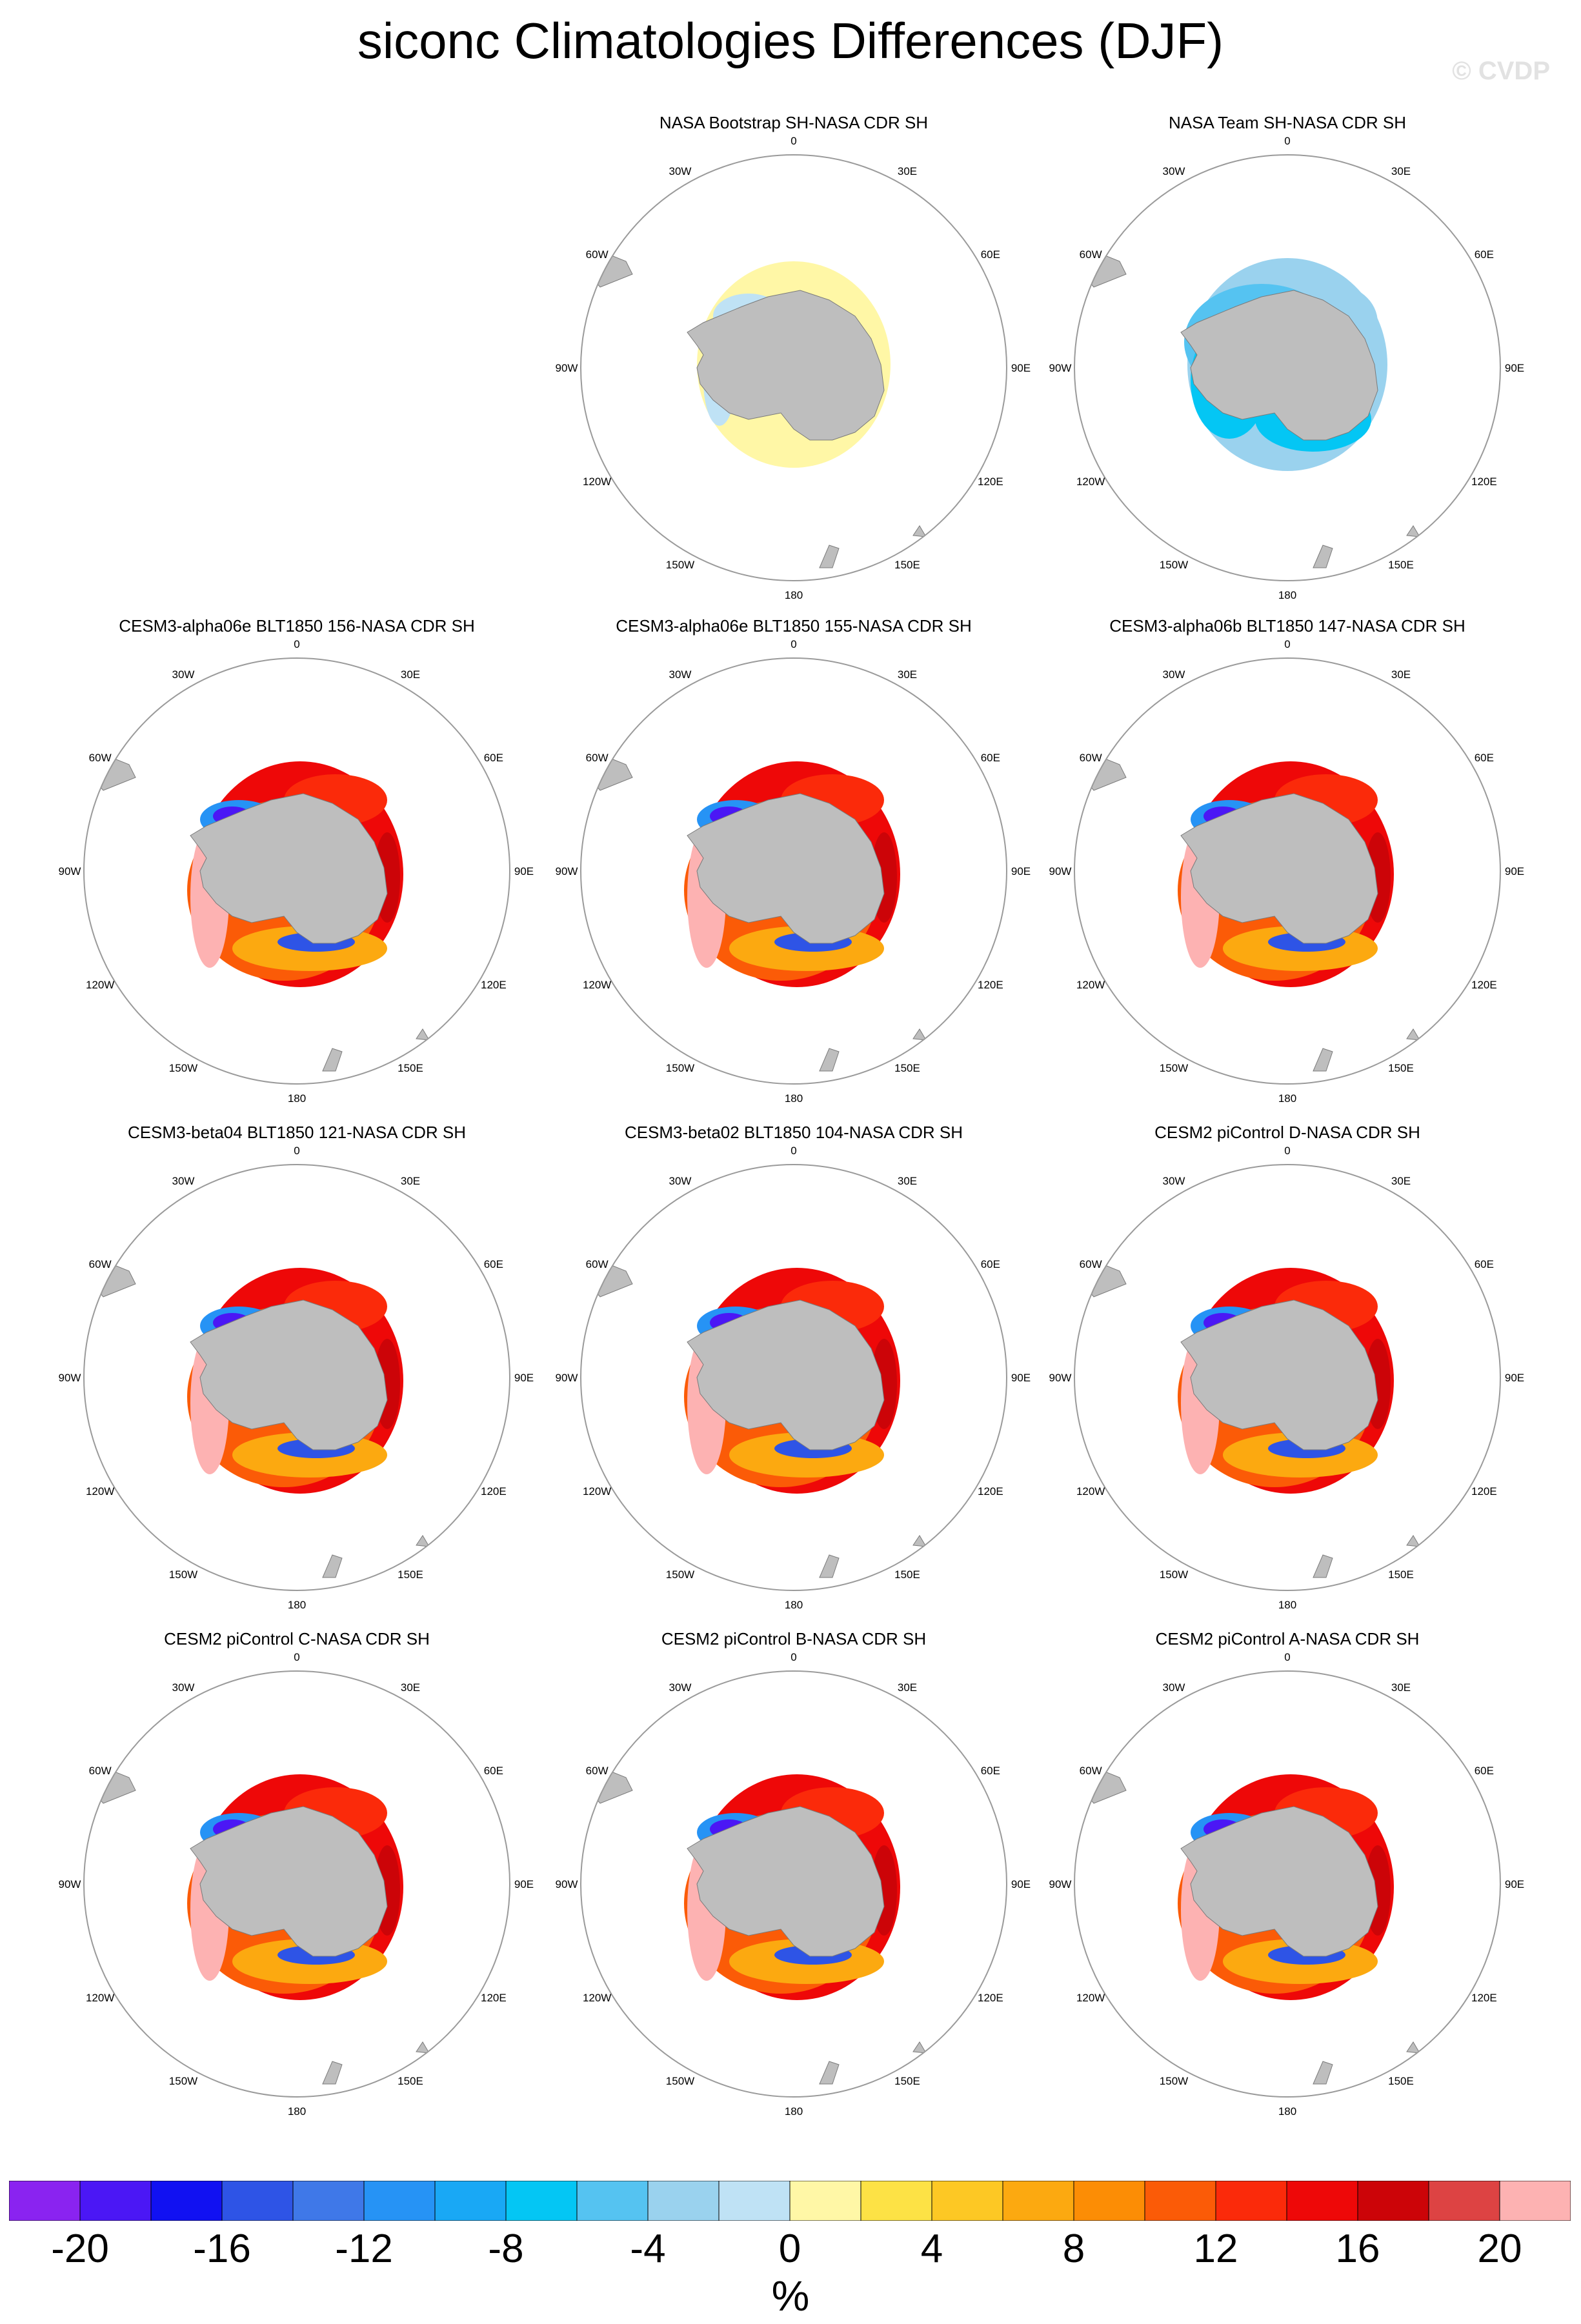 The width and height of the screenshot is (1581, 2324). What do you see at coordinates (1287, 1132) in the screenshot?
I see `panel-title: CESM2 piControl D-NASA CDR SH` at bounding box center [1287, 1132].